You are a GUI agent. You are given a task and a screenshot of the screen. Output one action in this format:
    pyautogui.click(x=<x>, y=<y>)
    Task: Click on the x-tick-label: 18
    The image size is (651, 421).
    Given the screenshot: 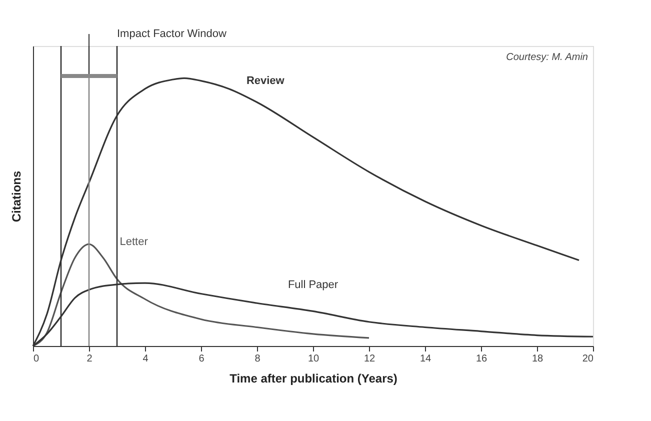 What is the action you would take?
    pyautogui.click(x=538, y=359)
    